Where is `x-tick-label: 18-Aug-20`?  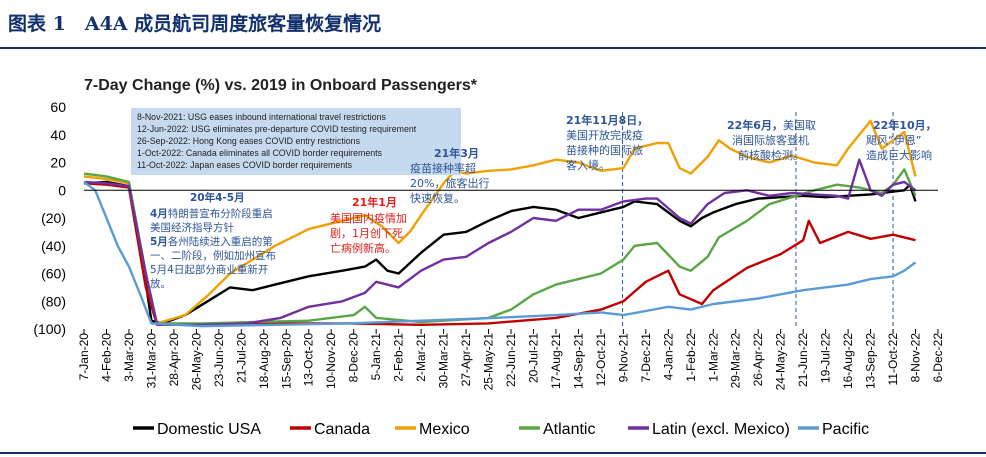 x-tick-label: 18-Aug-20 is located at coordinates (264, 361).